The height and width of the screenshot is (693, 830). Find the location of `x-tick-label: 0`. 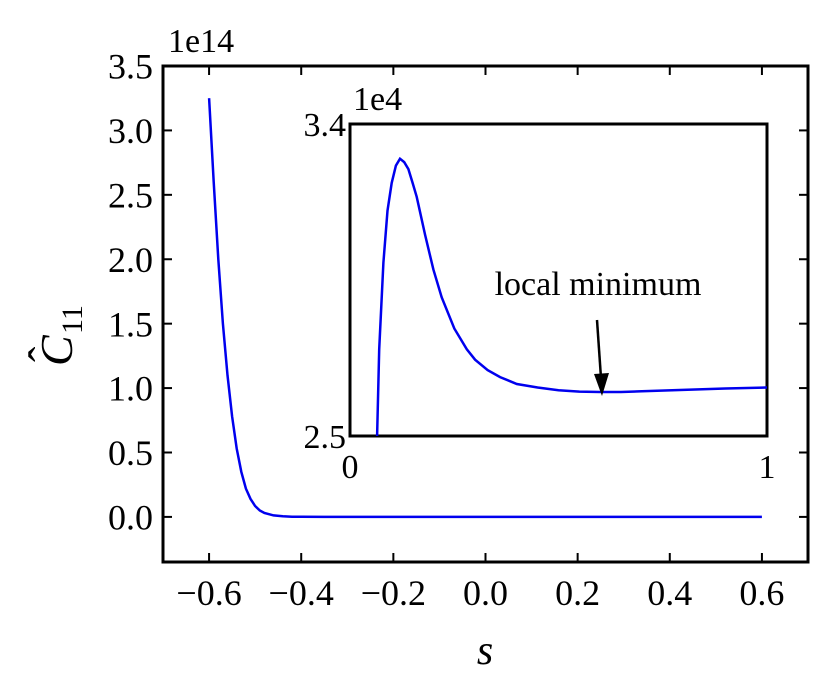

x-tick-label: 0 is located at coordinates (350, 467).